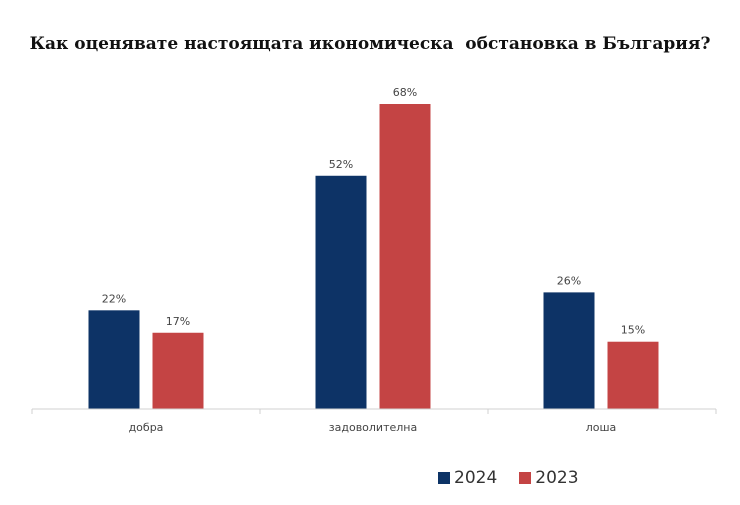 The width and height of the screenshot is (740, 505). Describe the element at coordinates (114, 298) in the screenshot. I see `data-label-2024-0: 22%` at that location.